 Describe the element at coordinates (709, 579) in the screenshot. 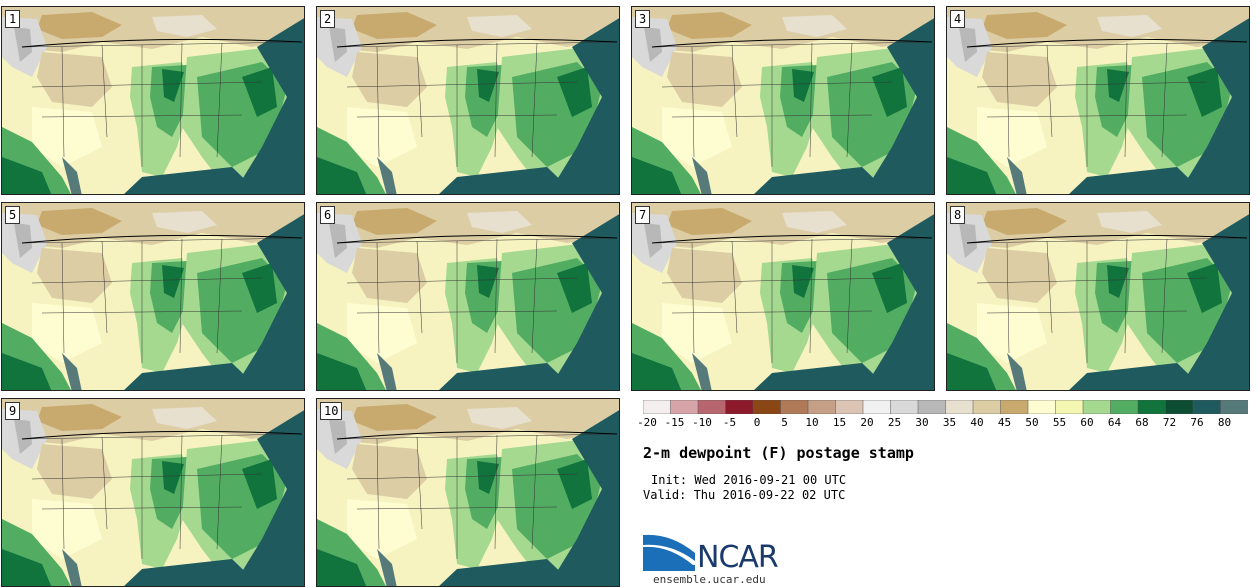

I see `ensemble-url: ensemble.ucar.edu` at that location.